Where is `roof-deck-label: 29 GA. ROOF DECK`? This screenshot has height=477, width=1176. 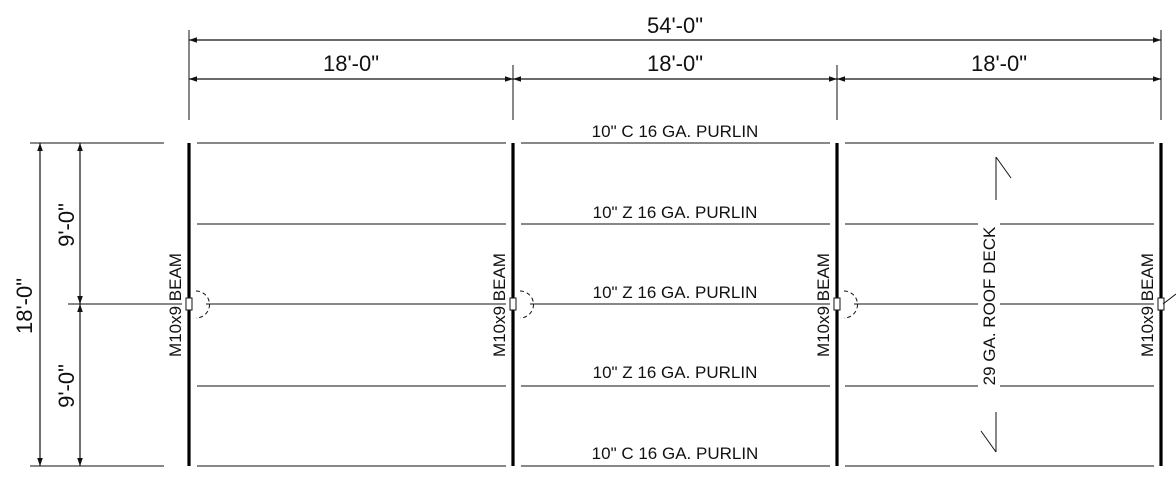 roof-deck-label: 29 GA. ROOF DECK is located at coordinates (989, 305).